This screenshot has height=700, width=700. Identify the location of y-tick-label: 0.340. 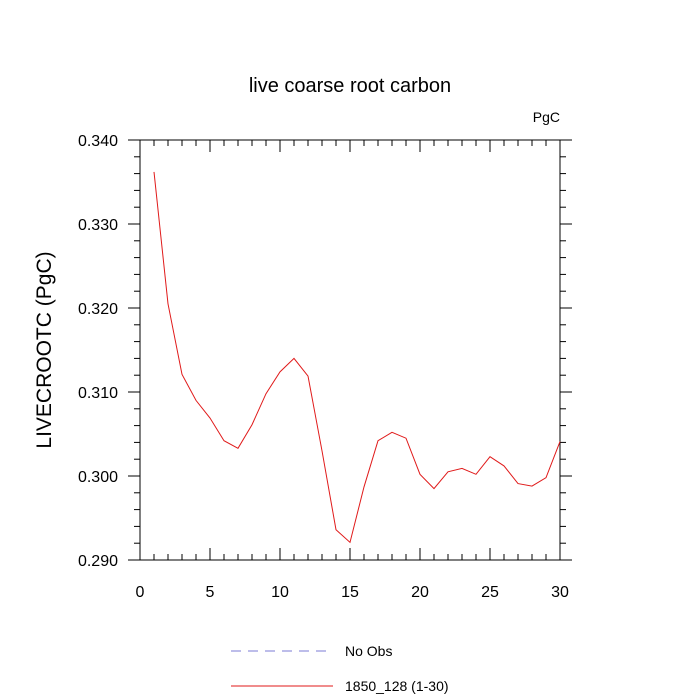
(98, 141).